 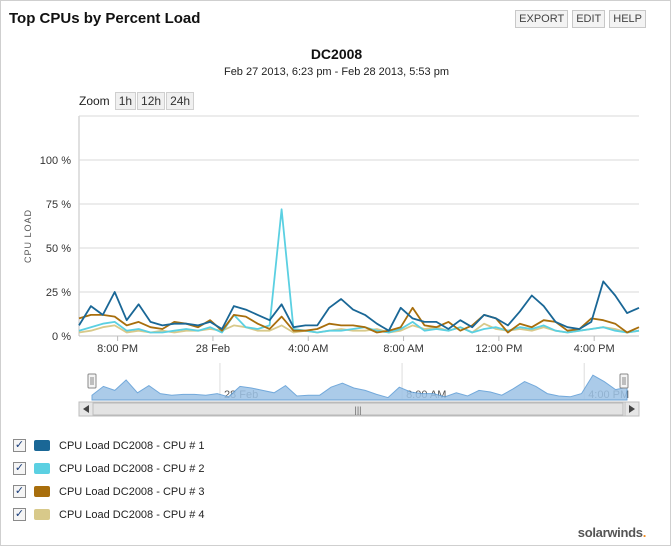 I want to click on legend-label-cpu2: CPU Load DC2008 - CPU # 2, so click(x=132, y=468).